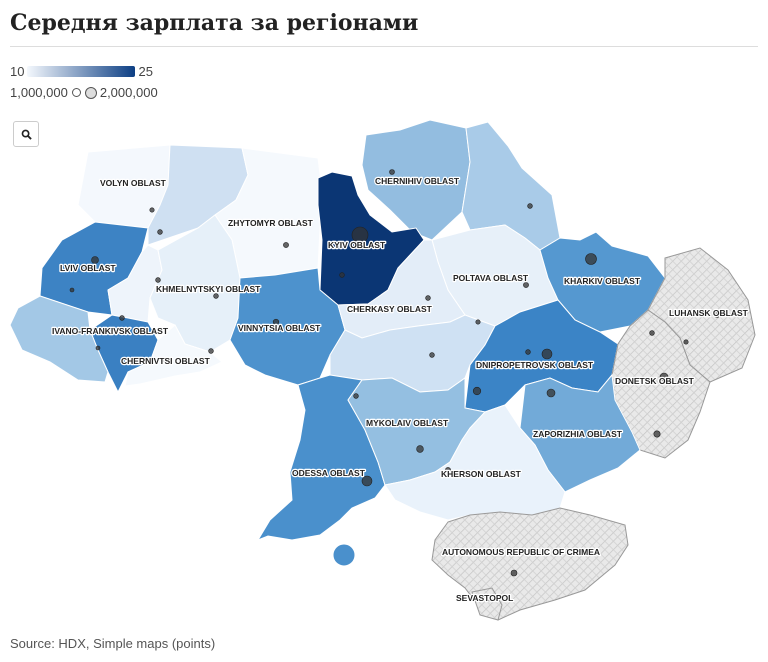 This screenshot has height=662, width=768. Describe the element at coordinates (279, 328) in the screenshot. I see `label-vinnytsia-oblast: VINNYTSIA OBLAST` at that location.